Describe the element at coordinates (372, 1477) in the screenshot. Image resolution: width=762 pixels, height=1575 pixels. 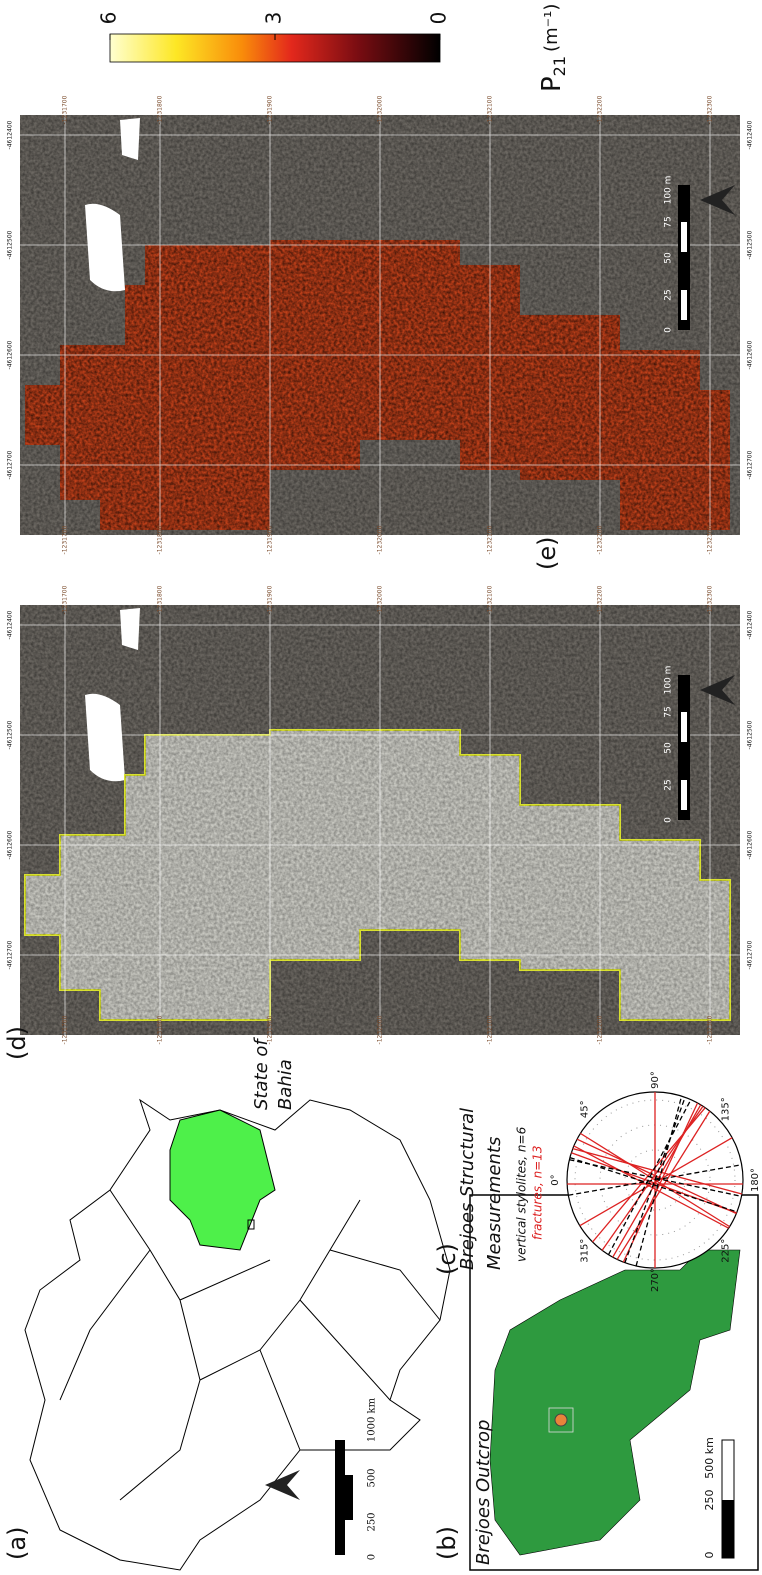
I see `scale-label: 500` at that location.